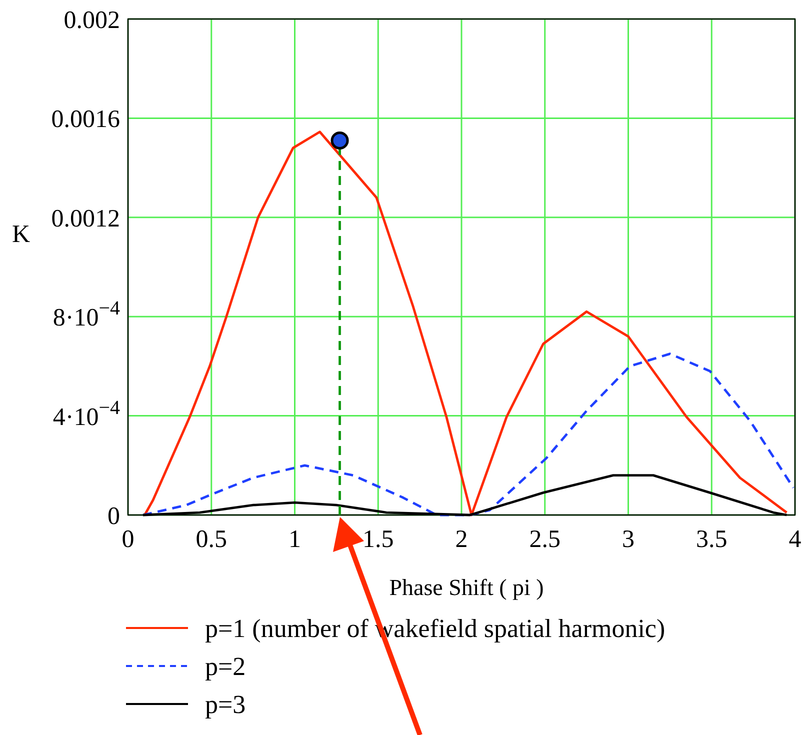  What do you see at coordinates (225, 704) in the screenshot?
I see `legend-label: p=3` at bounding box center [225, 704].